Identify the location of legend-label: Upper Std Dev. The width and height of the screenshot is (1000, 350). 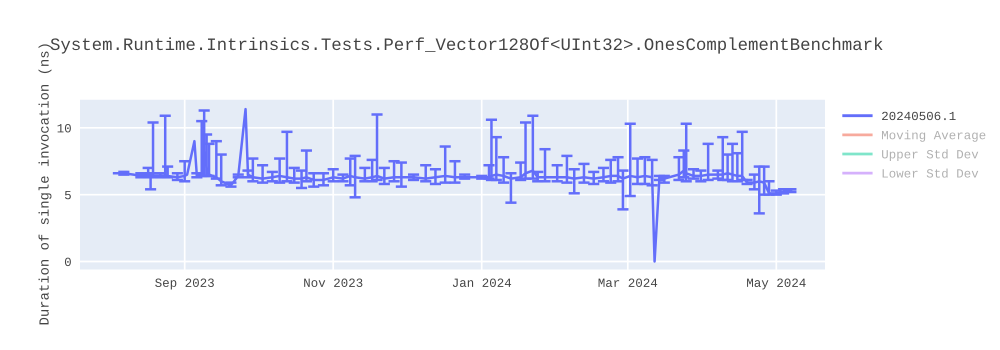
(930, 155).